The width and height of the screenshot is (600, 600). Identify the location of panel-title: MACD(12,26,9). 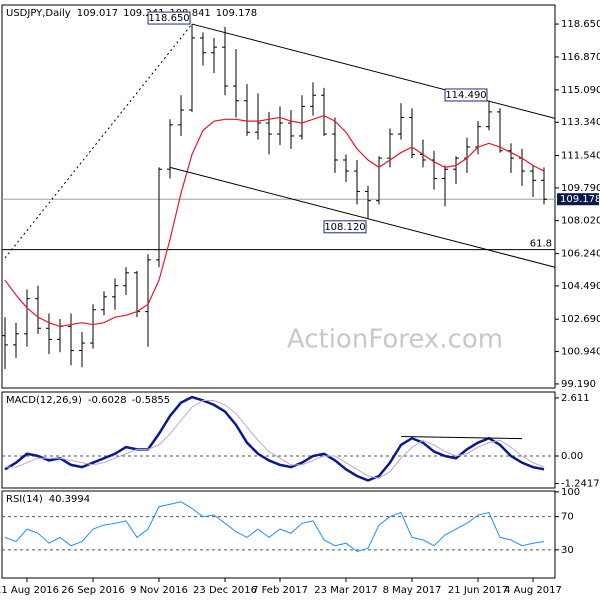
(44, 400).